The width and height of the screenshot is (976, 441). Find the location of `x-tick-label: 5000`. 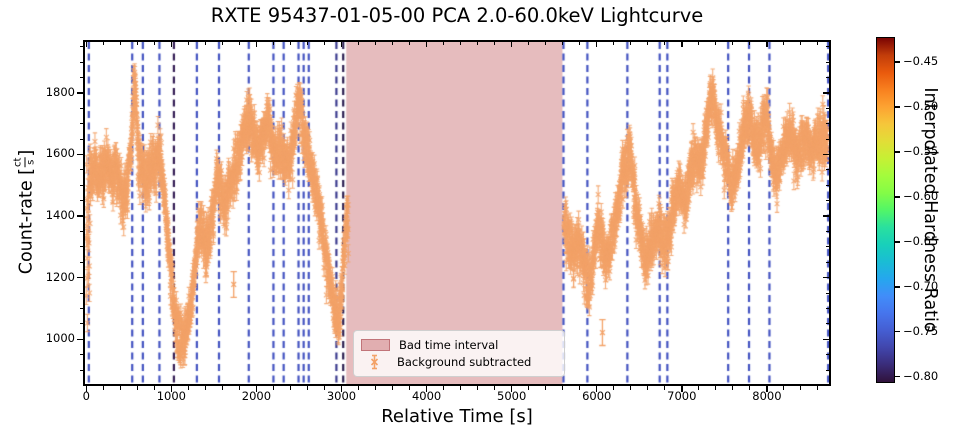

x-tick-label: 5000 is located at coordinates (512, 396).